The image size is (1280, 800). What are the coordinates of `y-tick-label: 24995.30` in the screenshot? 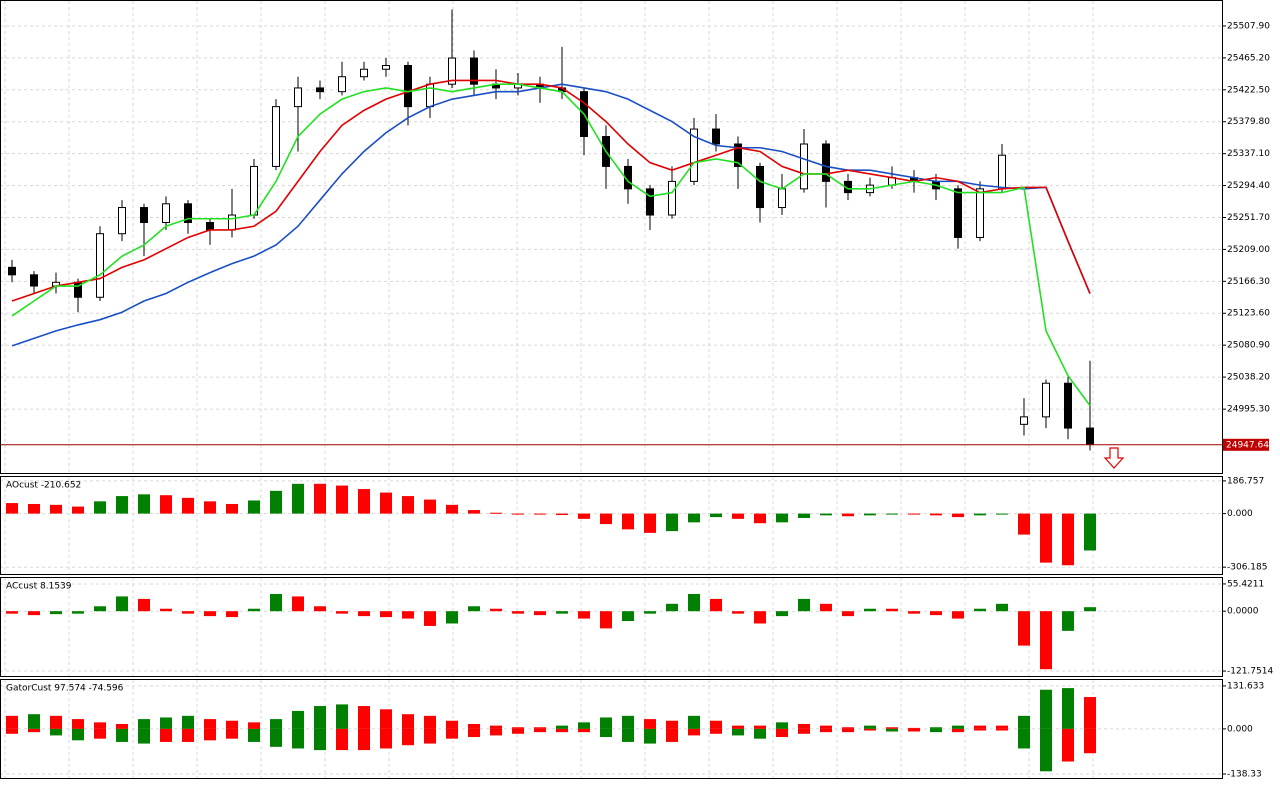 It's located at (1248, 410).